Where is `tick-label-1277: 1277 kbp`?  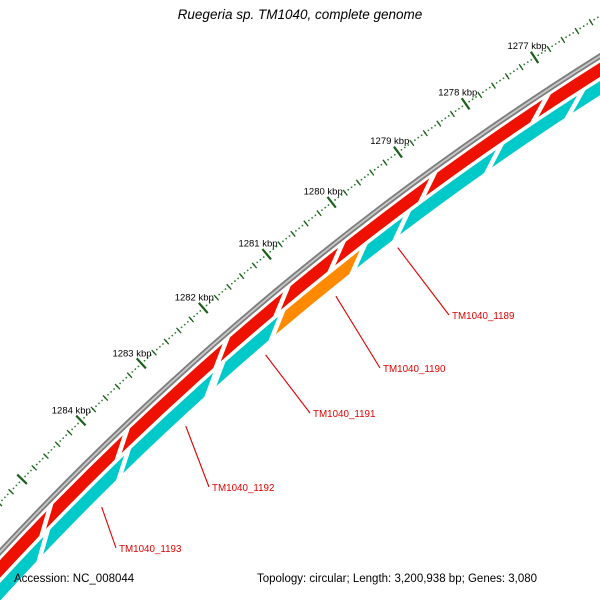
tick-label-1277: 1277 kbp is located at coordinates (527, 46).